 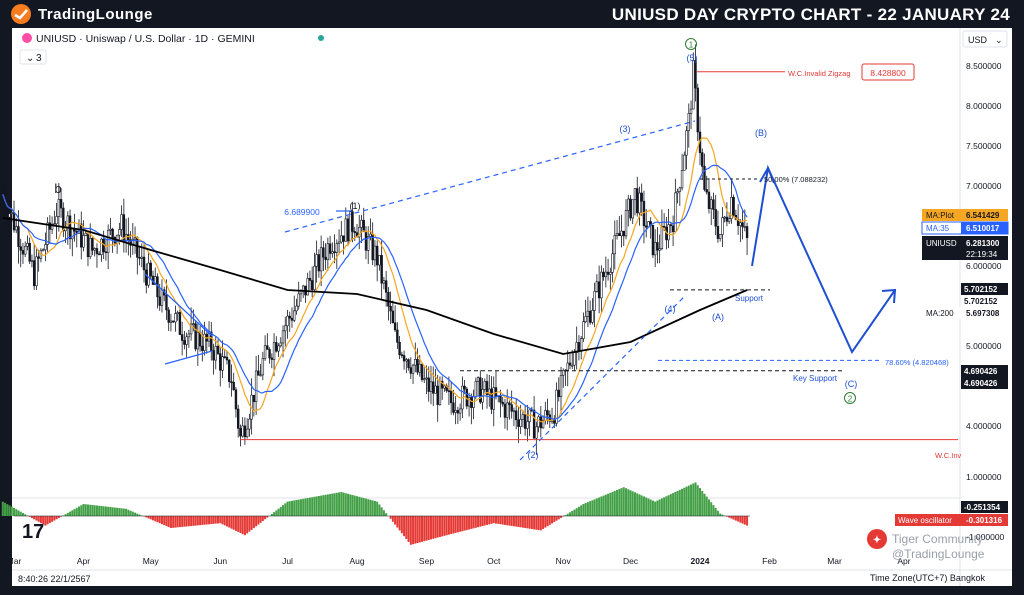 I want to click on x-tick-label: Dec, so click(x=631, y=561).